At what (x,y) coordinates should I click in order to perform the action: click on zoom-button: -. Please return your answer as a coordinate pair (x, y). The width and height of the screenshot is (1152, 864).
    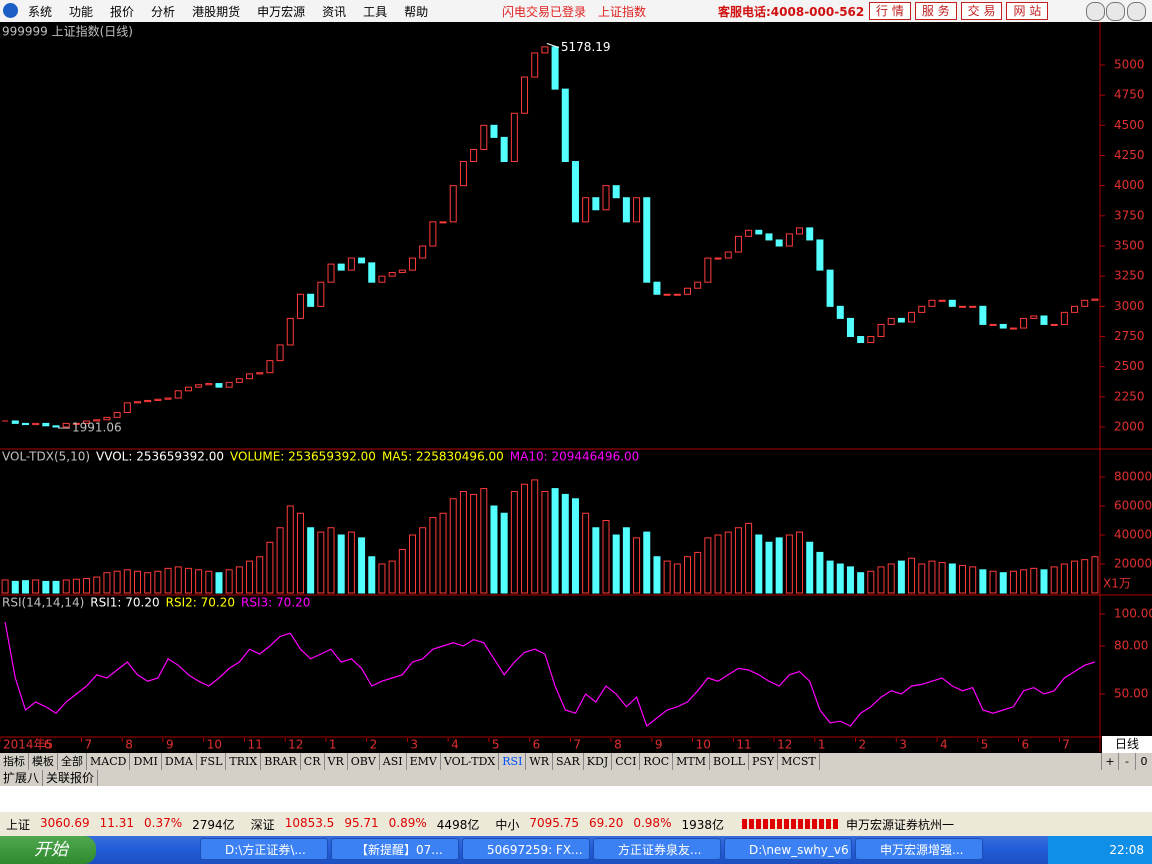
    Looking at the image, I should click on (1126, 761).